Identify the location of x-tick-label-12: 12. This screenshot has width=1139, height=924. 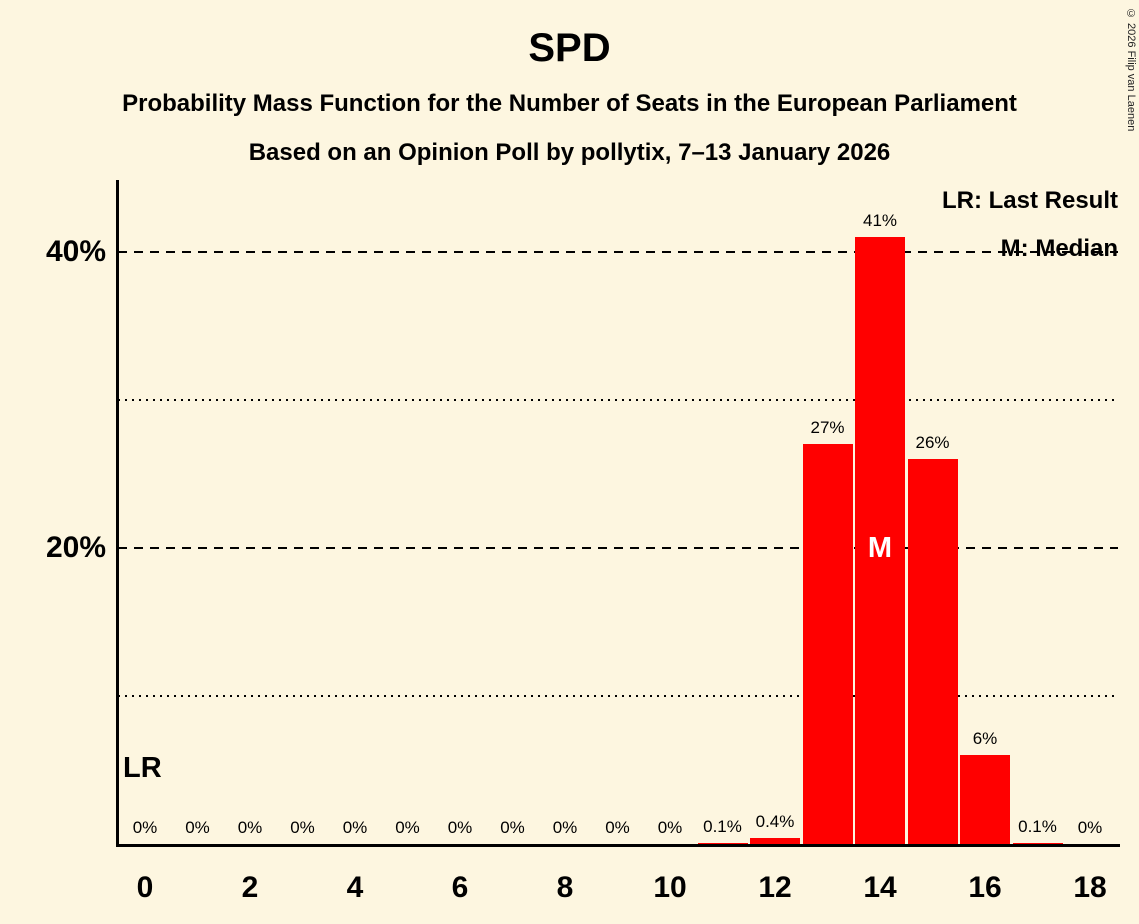
(775, 887).